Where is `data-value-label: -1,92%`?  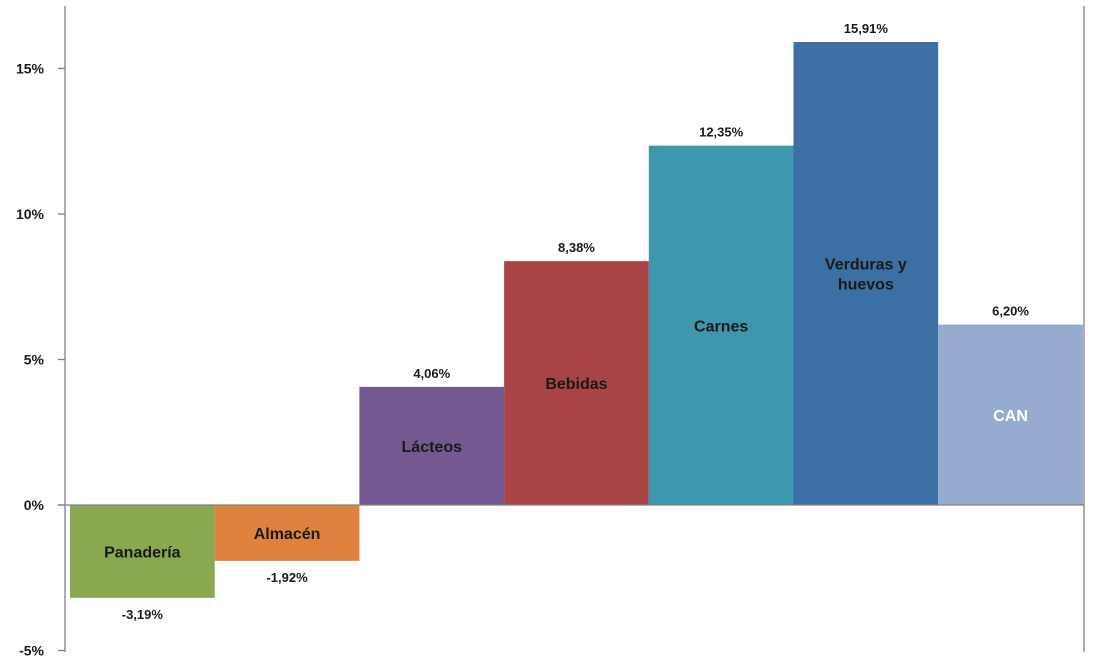 data-value-label: -1,92% is located at coordinates (287, 577).